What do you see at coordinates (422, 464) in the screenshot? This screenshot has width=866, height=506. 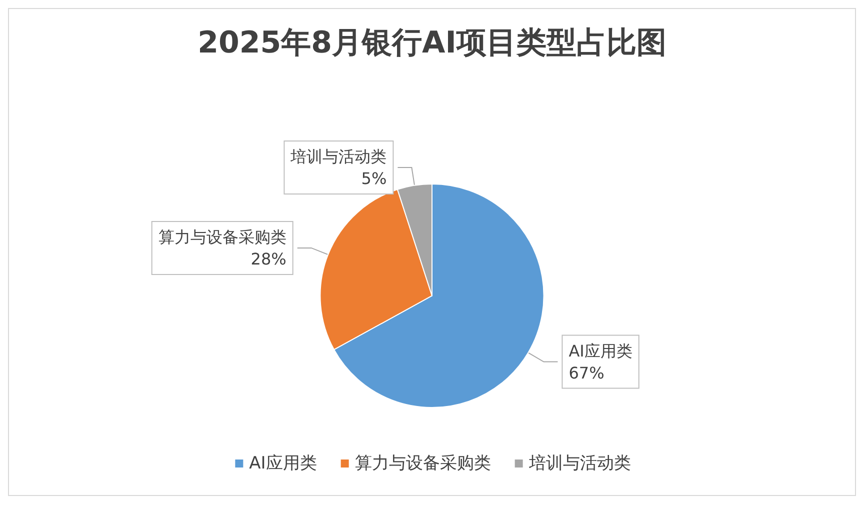 I see `legend-label: 算力与设备采购类` at bounding box center [422, 464].